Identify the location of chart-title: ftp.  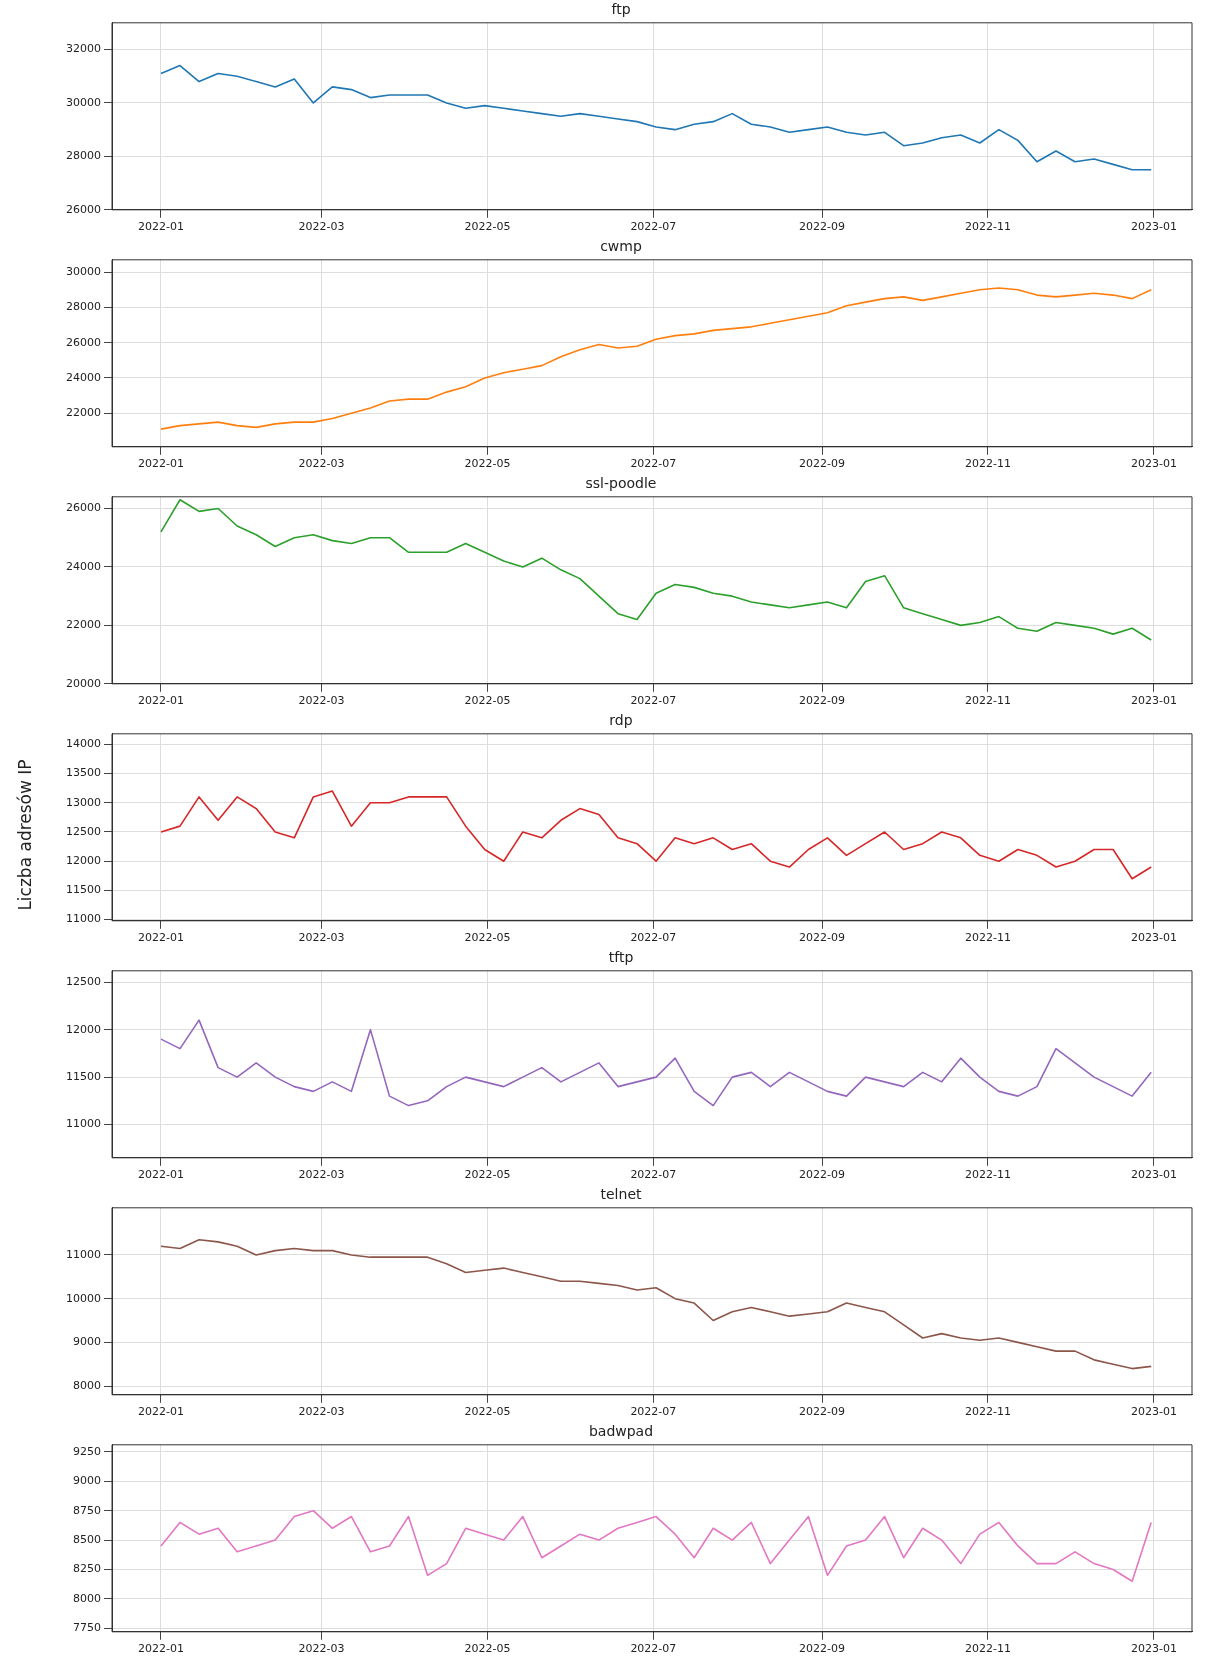
(621, 9).